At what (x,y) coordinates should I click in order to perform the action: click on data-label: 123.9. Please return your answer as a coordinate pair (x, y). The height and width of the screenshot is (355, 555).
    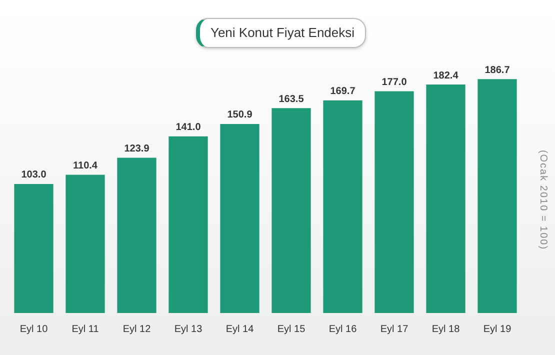
    Looking at the image, I should click on (137, 149).